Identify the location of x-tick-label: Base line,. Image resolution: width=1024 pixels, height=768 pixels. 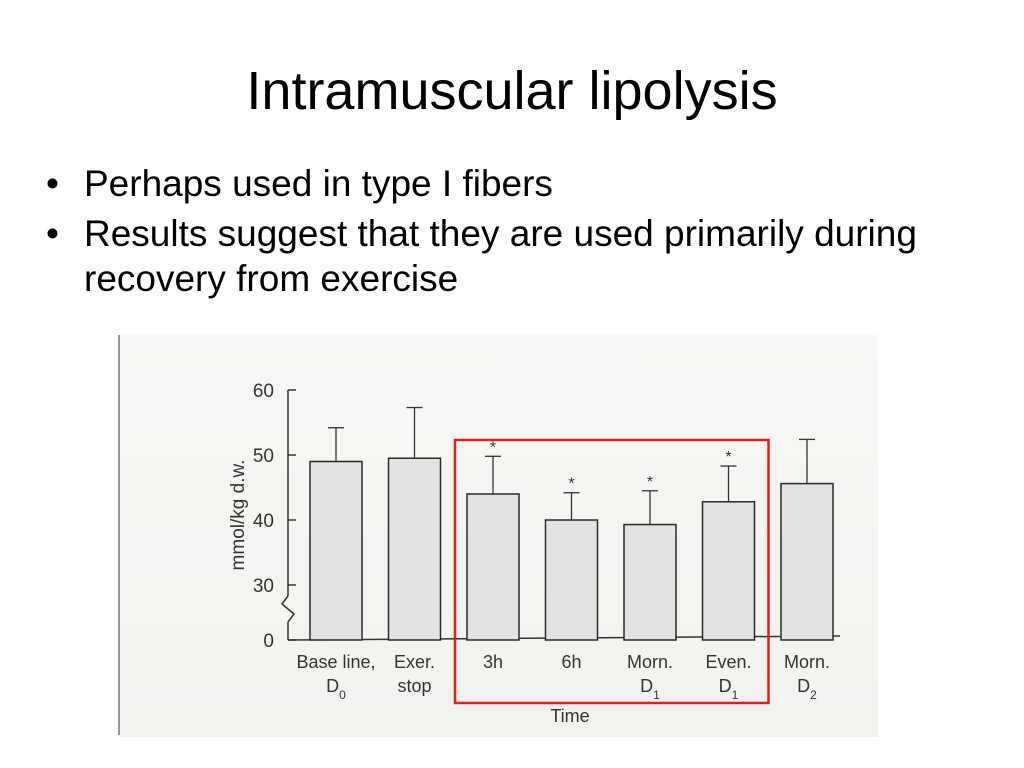
(335, 662).